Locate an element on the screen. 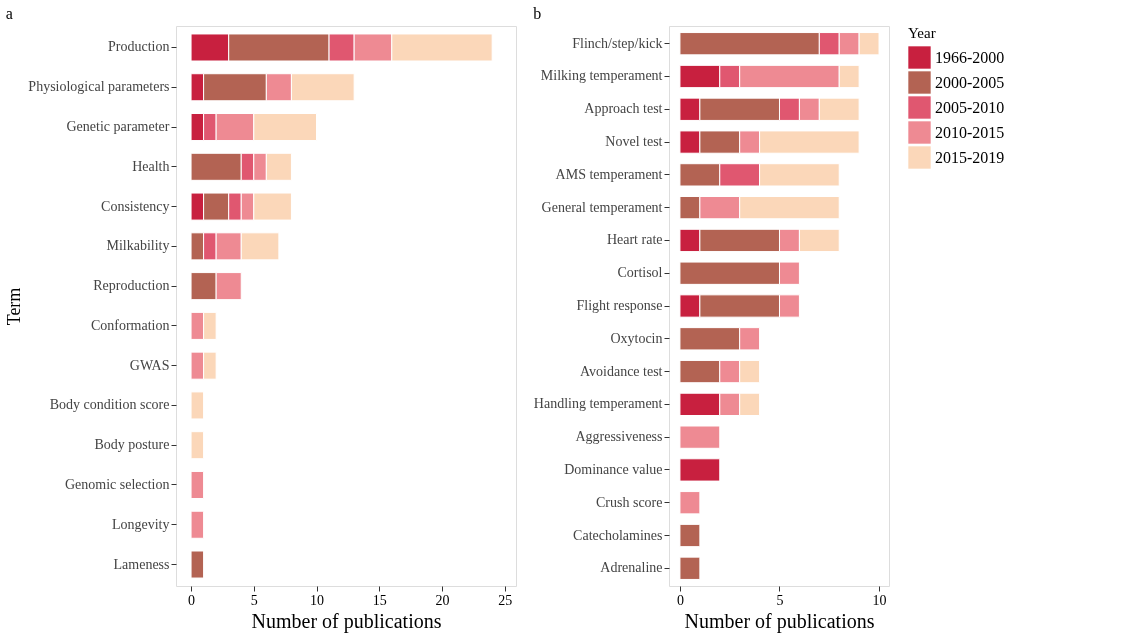  y-tick-label: Lameness is located at coordinates (141, 564).